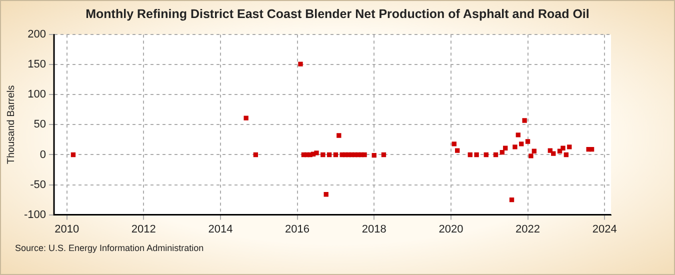  What do you see at coordinates (297, 229) in the screenshot?
I see `x-tick-label: 2016` at bounding box center [297, 229].